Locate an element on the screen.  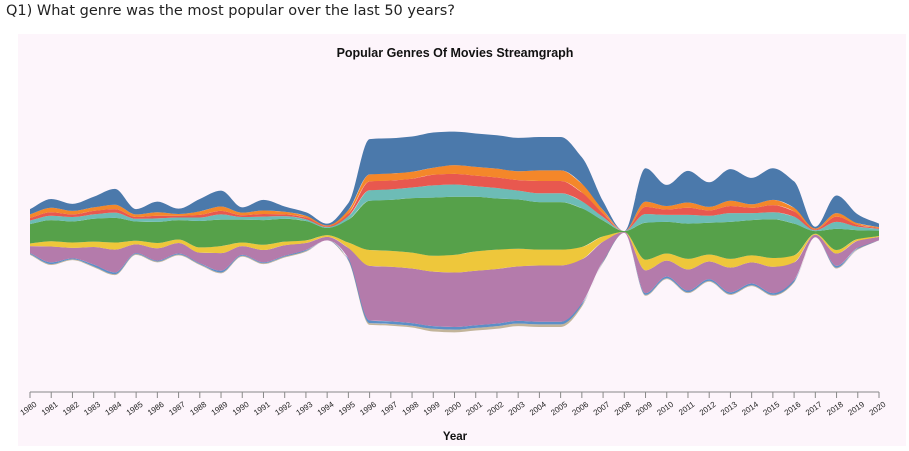
x-tick-label: 2004 is located at coordinates (538, 409).